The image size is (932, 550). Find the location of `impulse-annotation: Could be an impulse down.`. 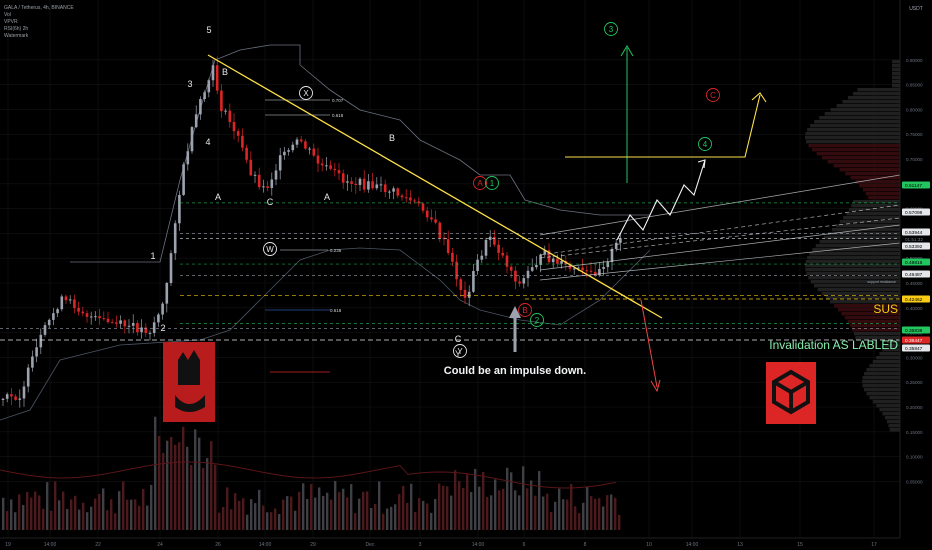

impulse-annotation: Could be an impulse down. is located at coordinates (515, 371).